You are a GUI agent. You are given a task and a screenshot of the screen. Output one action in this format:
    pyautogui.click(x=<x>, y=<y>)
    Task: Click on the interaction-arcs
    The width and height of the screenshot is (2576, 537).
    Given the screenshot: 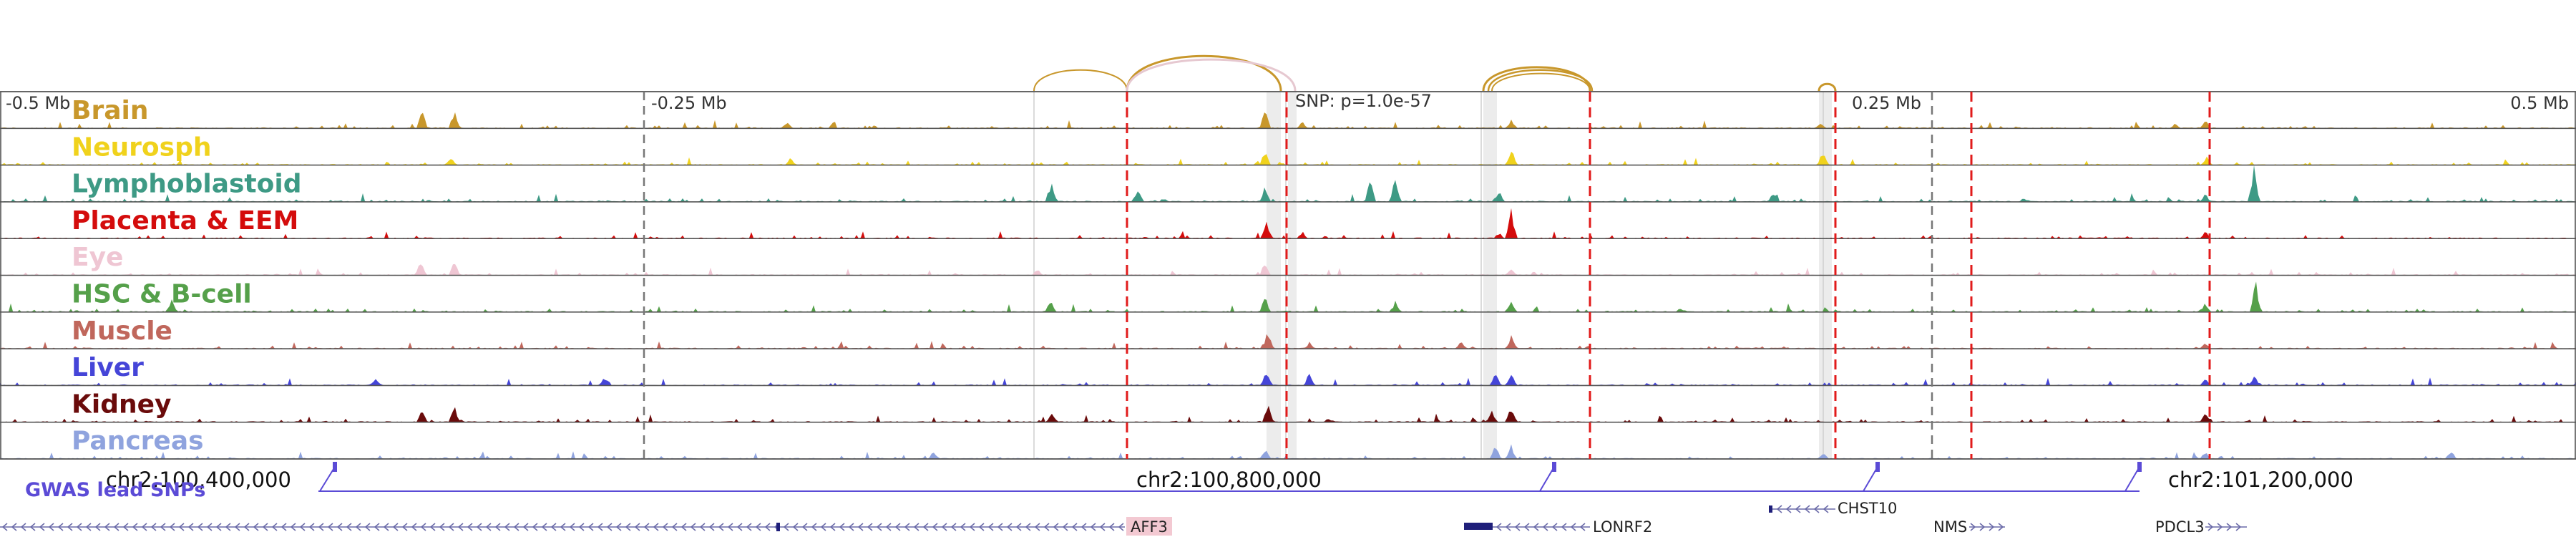 What is the action you would take?
    pyautogui.click(x=1435, y=73)
    